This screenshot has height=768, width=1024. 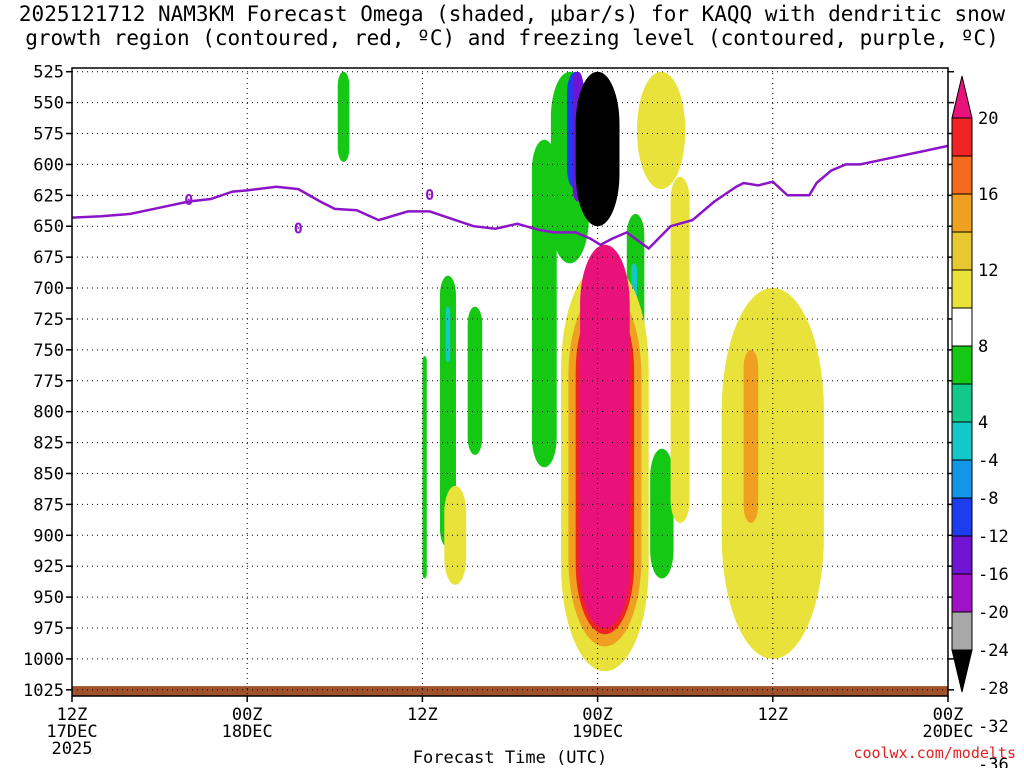 I want to click on colorbar-label: 4, so click(x=983, y=423).